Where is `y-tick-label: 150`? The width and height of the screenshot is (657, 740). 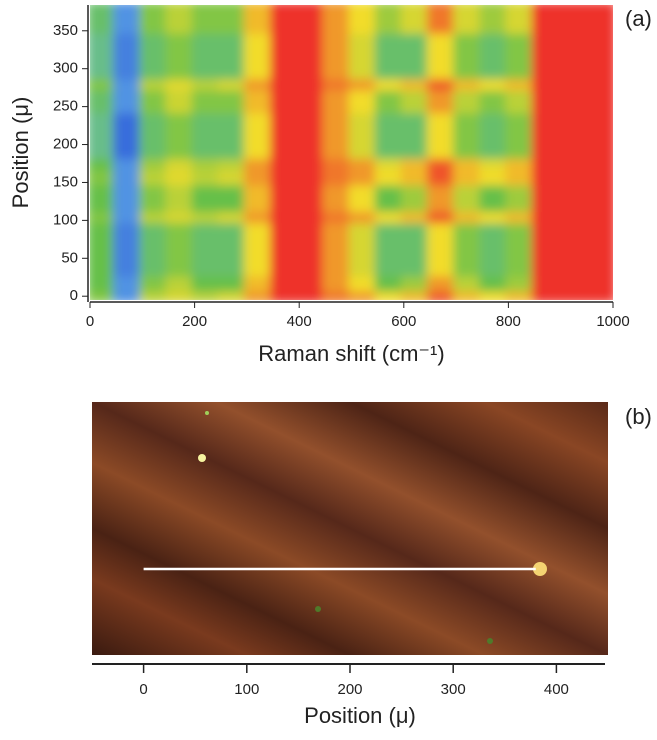 y-tick-label: 150 is located at coordinates (65, 181).